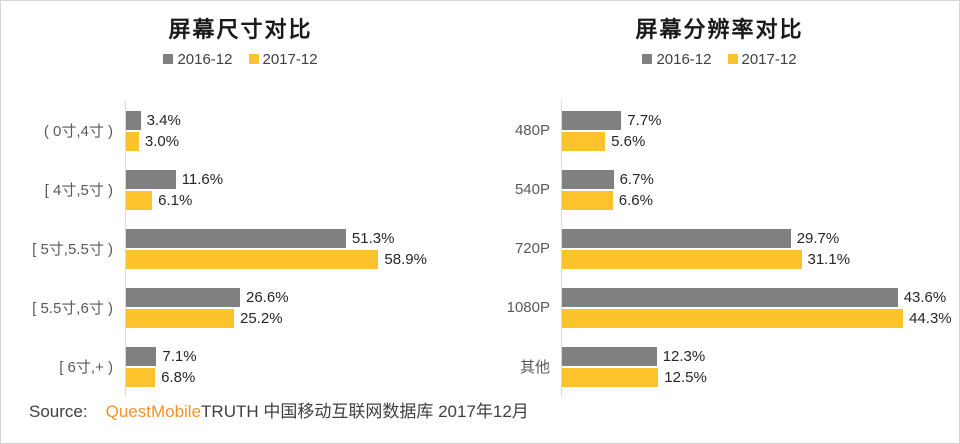 The width and height of the screenshot is (960, 444). I want to click on bar-group: 51.3% 58.9%, so click(302, 248).